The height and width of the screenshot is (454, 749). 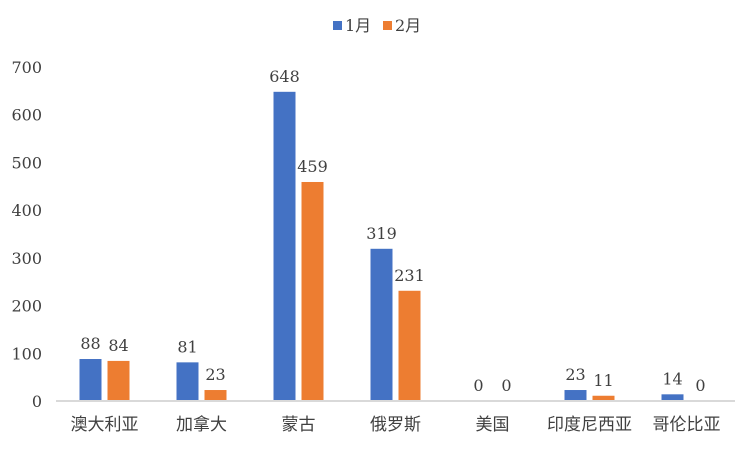 I want to click on data-label: 14, so click(x=672, y=378).